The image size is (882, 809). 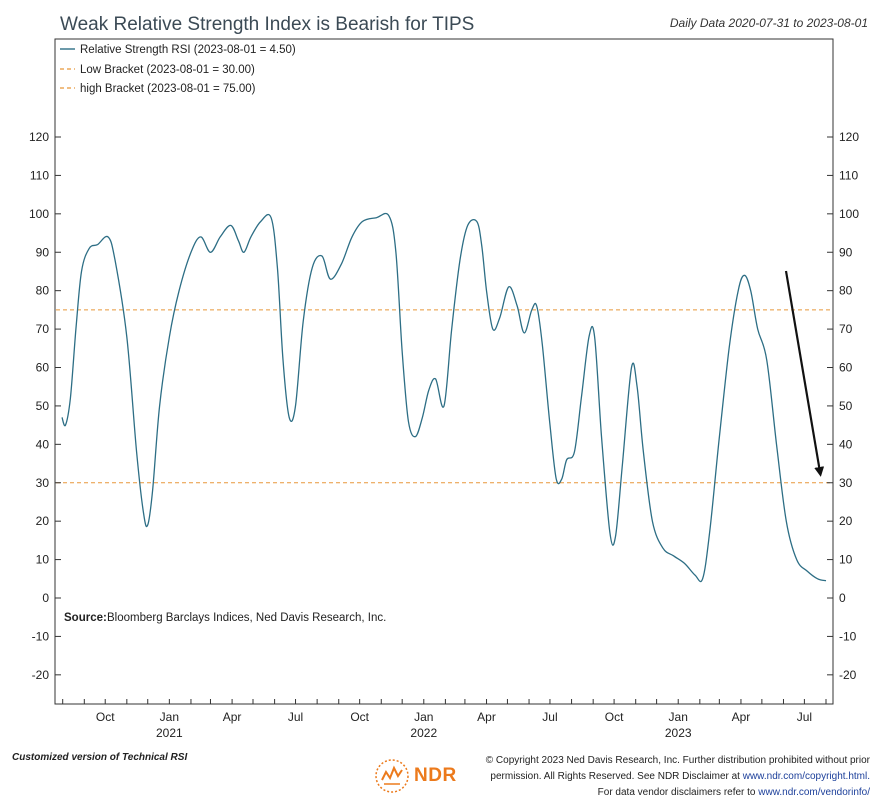 I want to click on y-tick-label-left: 120, so click(x=39, y=137).